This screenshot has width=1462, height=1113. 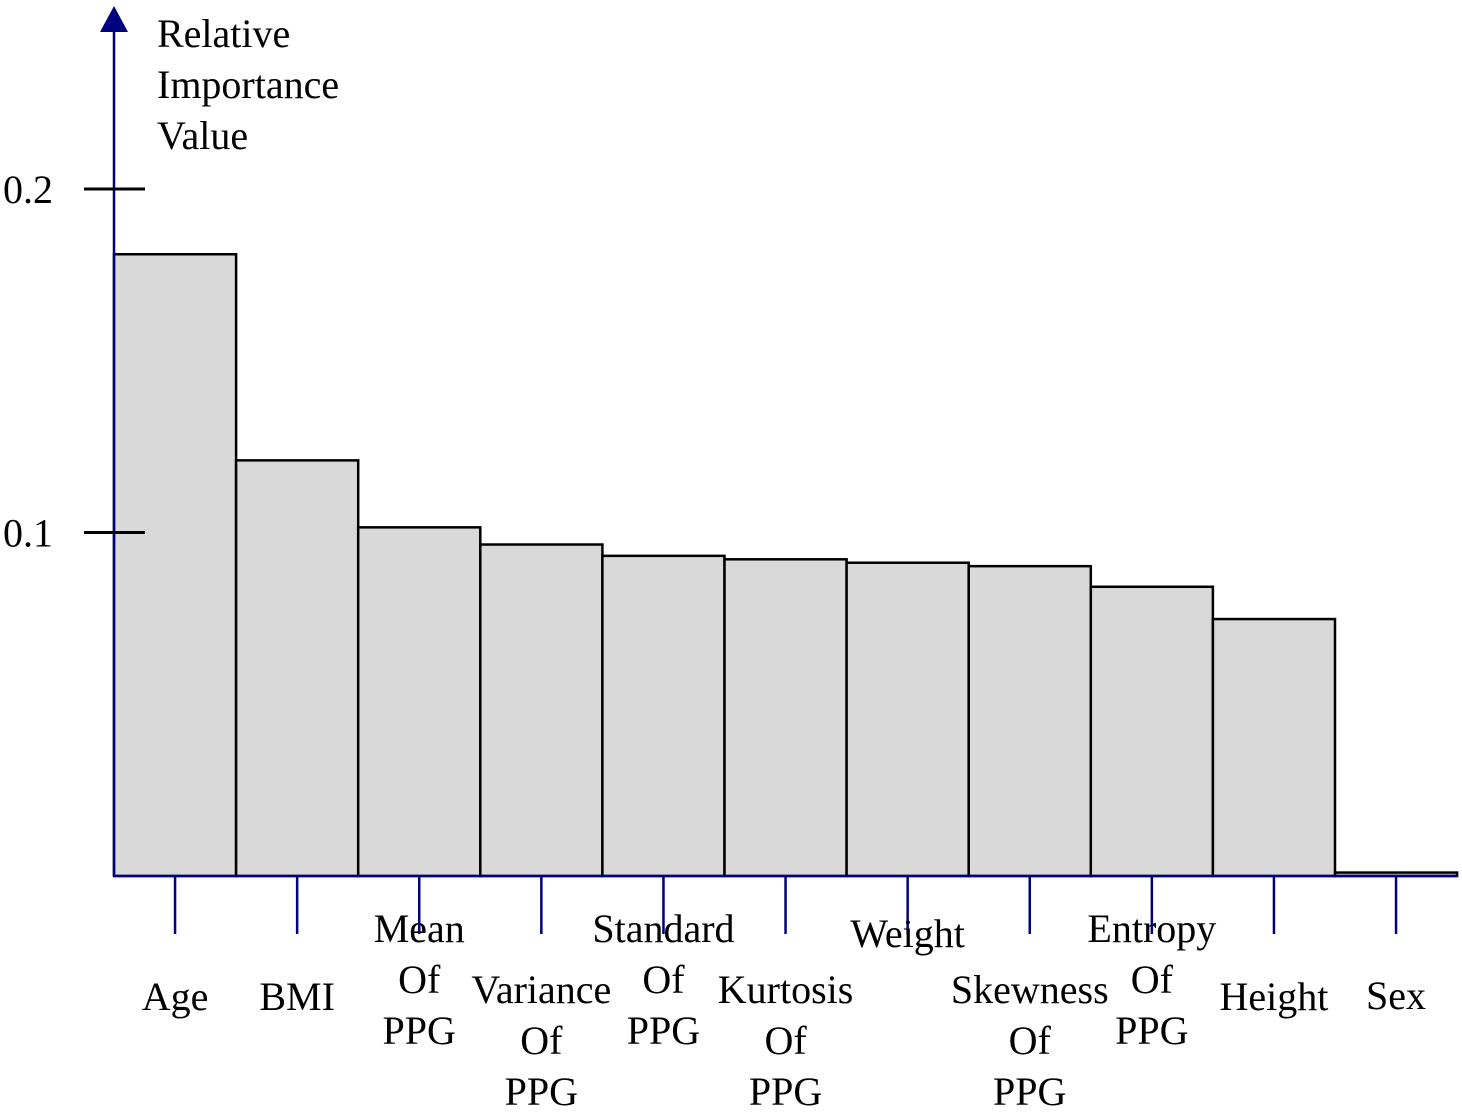 I want to click on y-axis-label-line-2: Importance, so click(x=248, y=84).